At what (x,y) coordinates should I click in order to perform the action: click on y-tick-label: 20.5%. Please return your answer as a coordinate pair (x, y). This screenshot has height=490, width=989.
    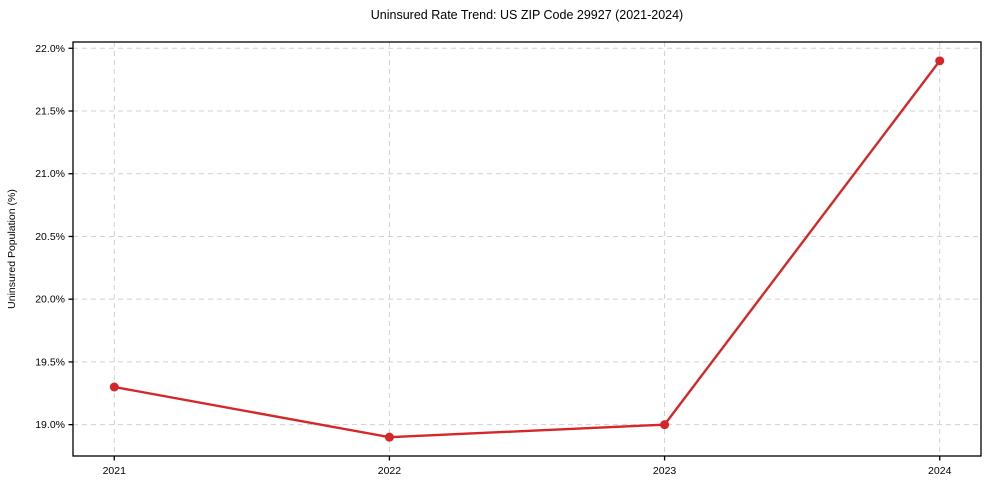
    Looking at the image, I should click on (50, 237).